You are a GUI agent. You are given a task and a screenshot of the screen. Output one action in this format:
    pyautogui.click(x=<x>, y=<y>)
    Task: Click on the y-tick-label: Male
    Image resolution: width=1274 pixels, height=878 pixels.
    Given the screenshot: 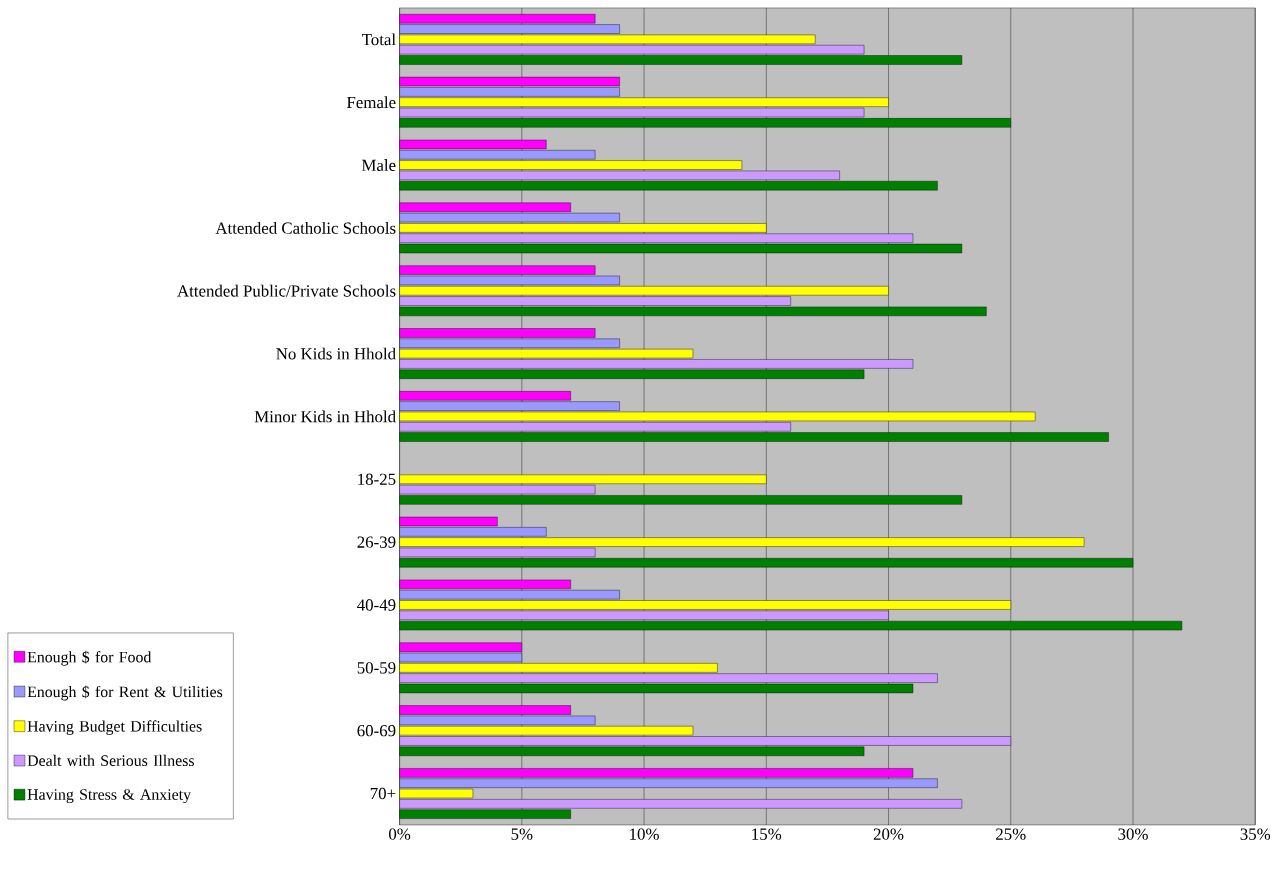 What is the action you would take?
    pyautogui.click(x=378, y=164)
    